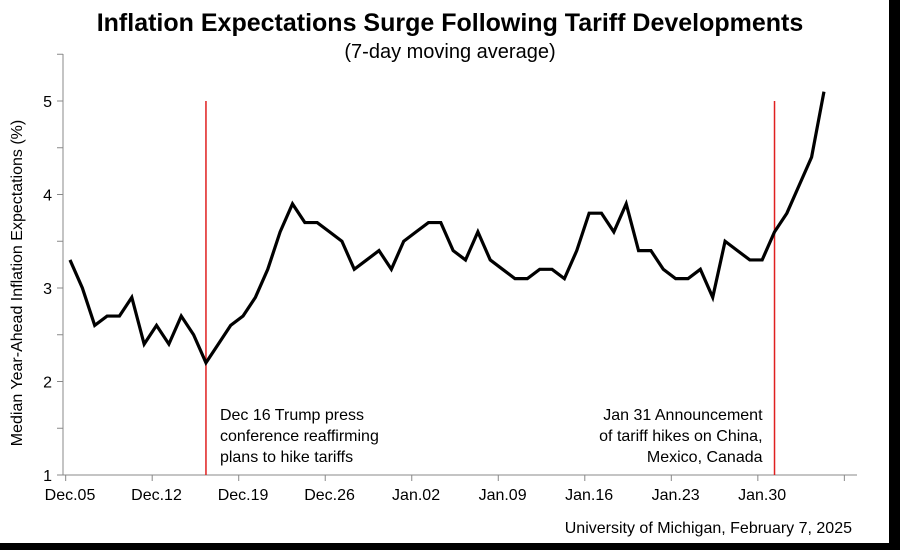 The height and width of the screenshot is (550, 900). Describe the element at coordinates (450, 546) in the screenshot. I see `frame-bottom` at that location.